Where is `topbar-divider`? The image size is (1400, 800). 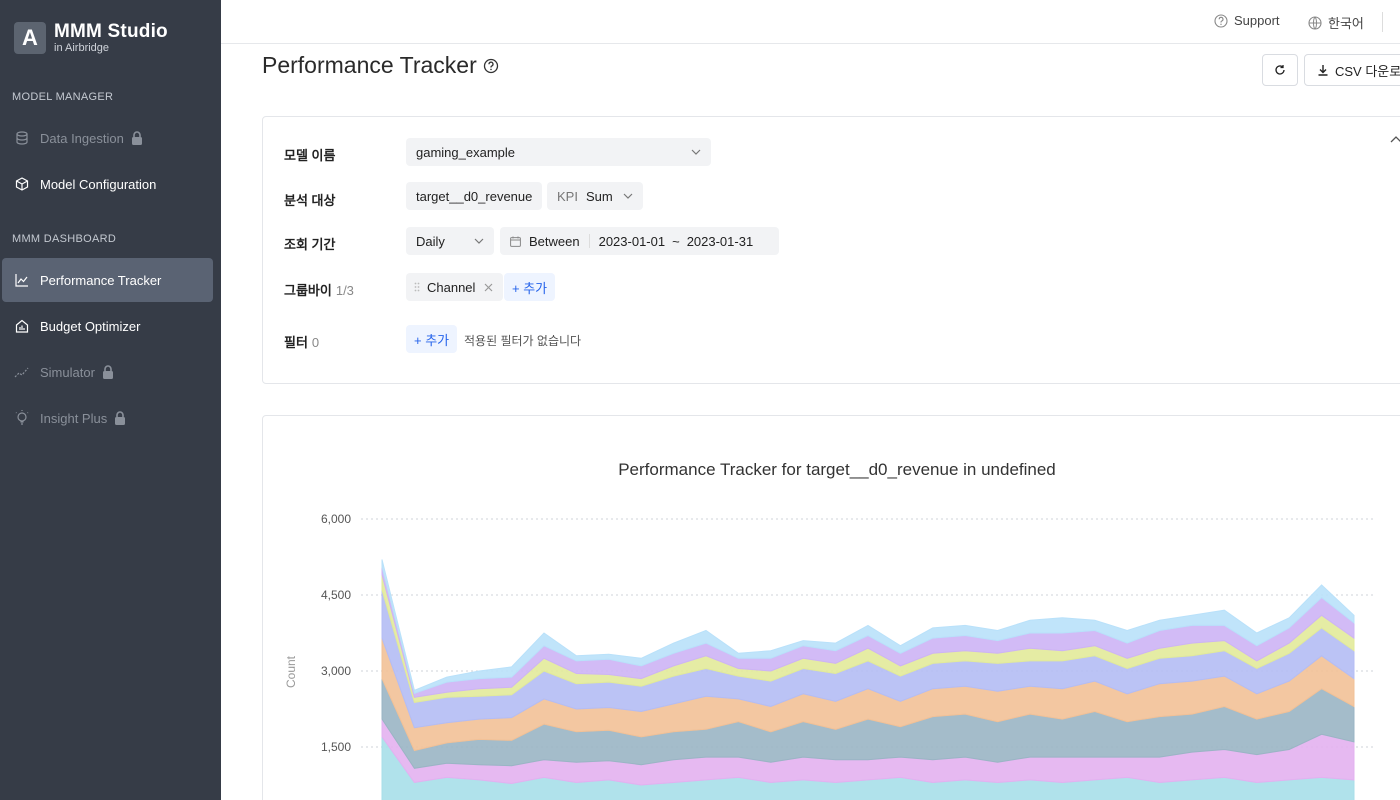 topbar-divider is located at coordinates (1382, 22).